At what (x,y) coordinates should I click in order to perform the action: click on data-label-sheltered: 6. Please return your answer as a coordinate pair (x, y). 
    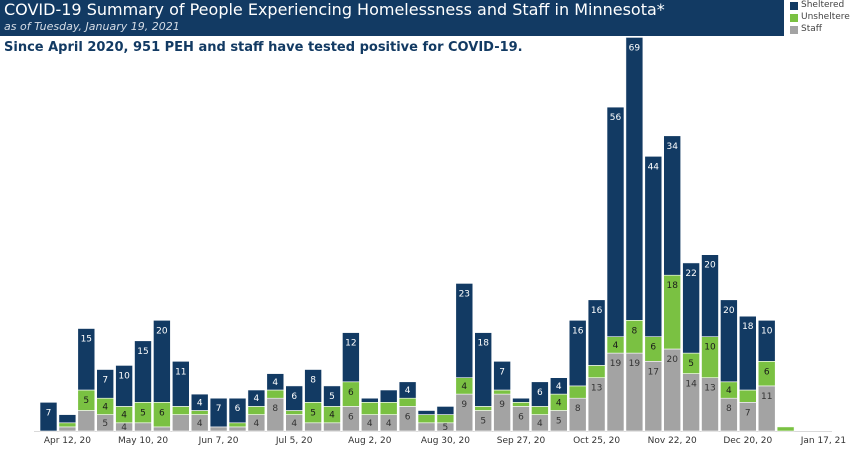
    Looking at the image, I should click on (238, 409).